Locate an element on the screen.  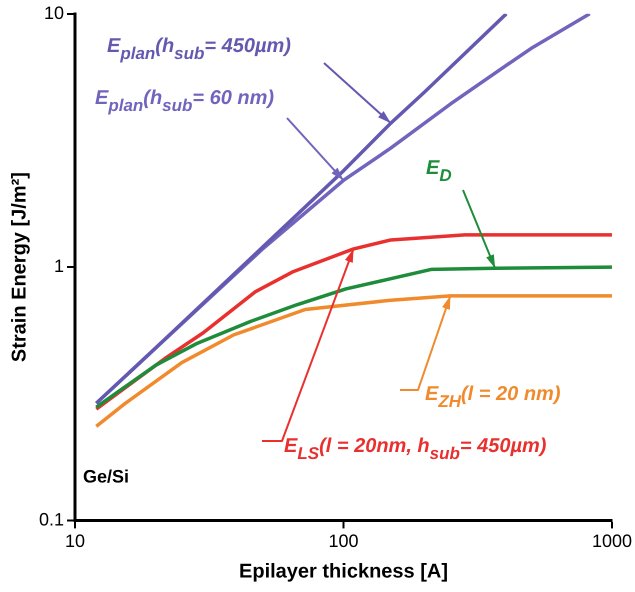
x-tick-label: 10 is located at coordinates (75, 541).